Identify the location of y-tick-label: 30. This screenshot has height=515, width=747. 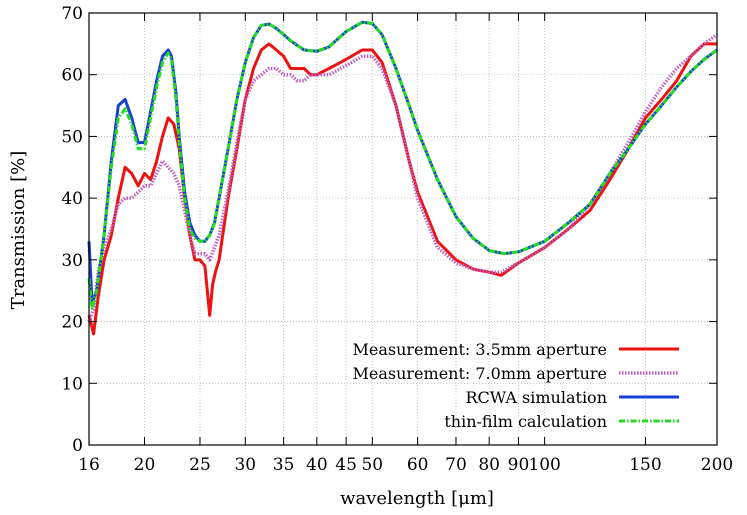
(72, 261).